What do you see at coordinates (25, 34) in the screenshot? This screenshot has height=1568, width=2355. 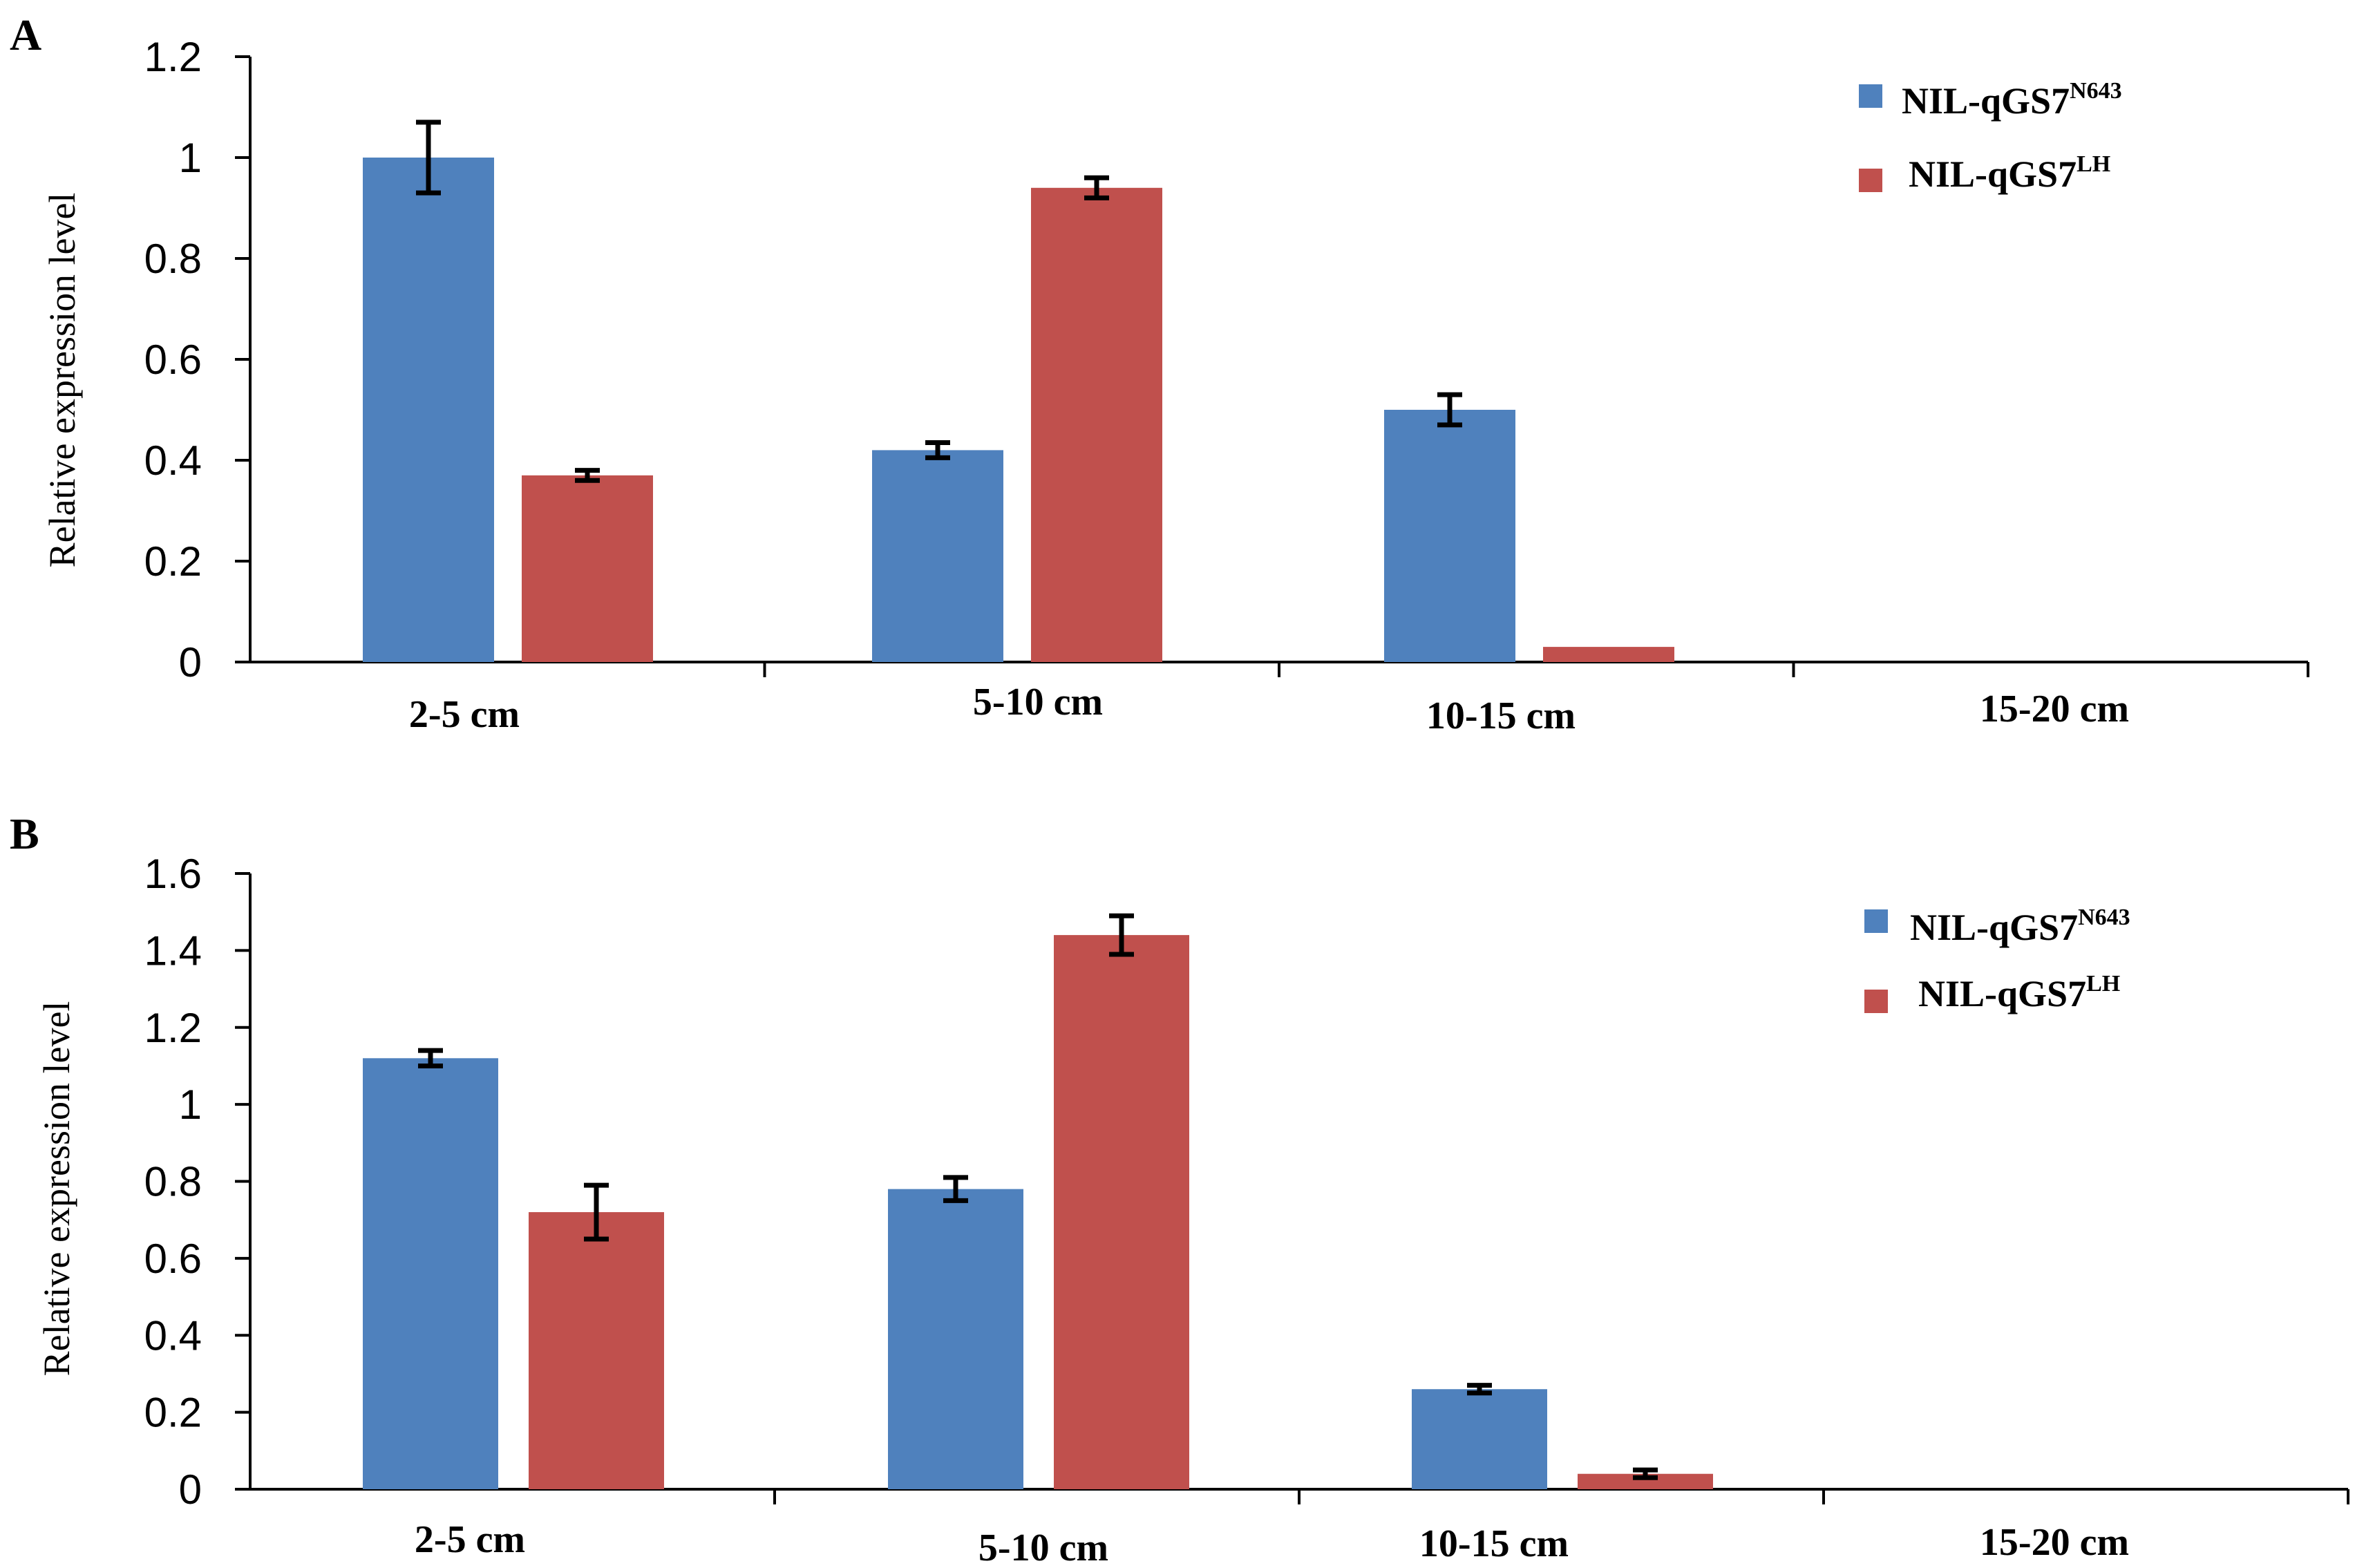 I see `panel-letter: A` at bounding box center [25, 34].